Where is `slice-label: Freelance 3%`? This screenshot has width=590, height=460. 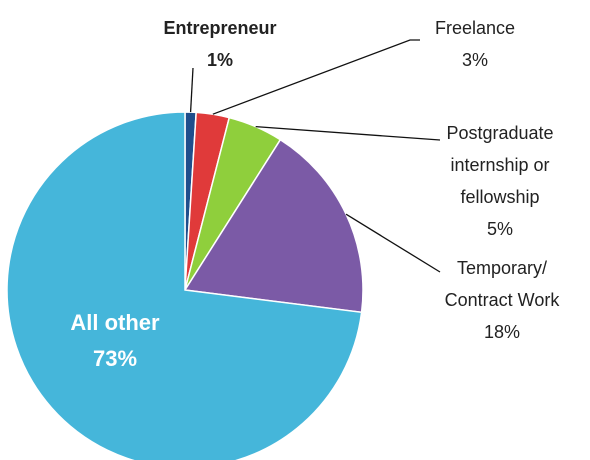 slice-label: Freelance 3% is located at coordinates (475, 44).